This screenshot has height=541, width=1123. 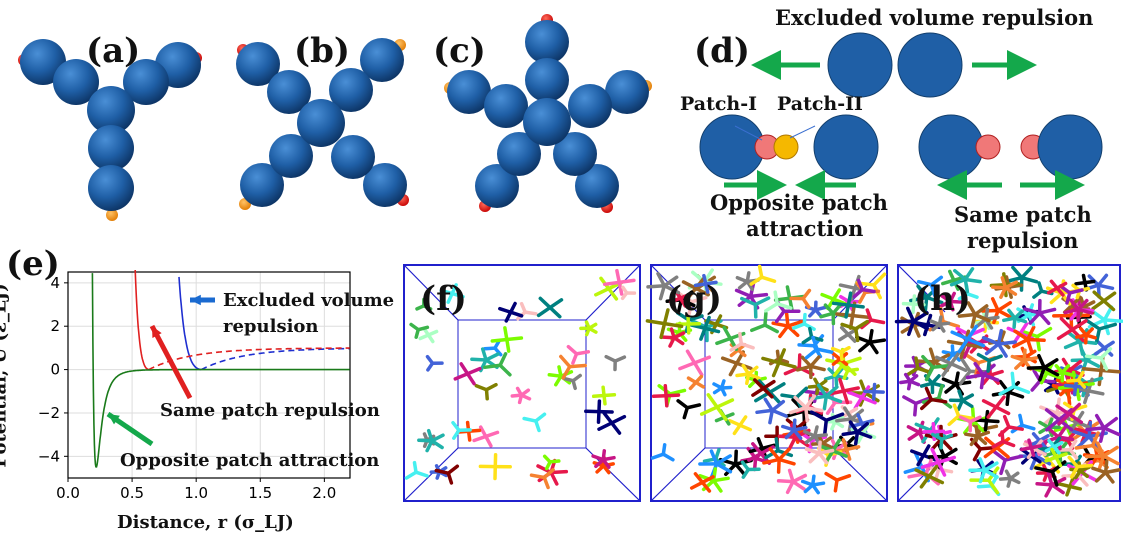 What do you see at coordinates (1008, 383) in the screenshot?
I see `sim-box-h` at bounding box center [1008, 383].